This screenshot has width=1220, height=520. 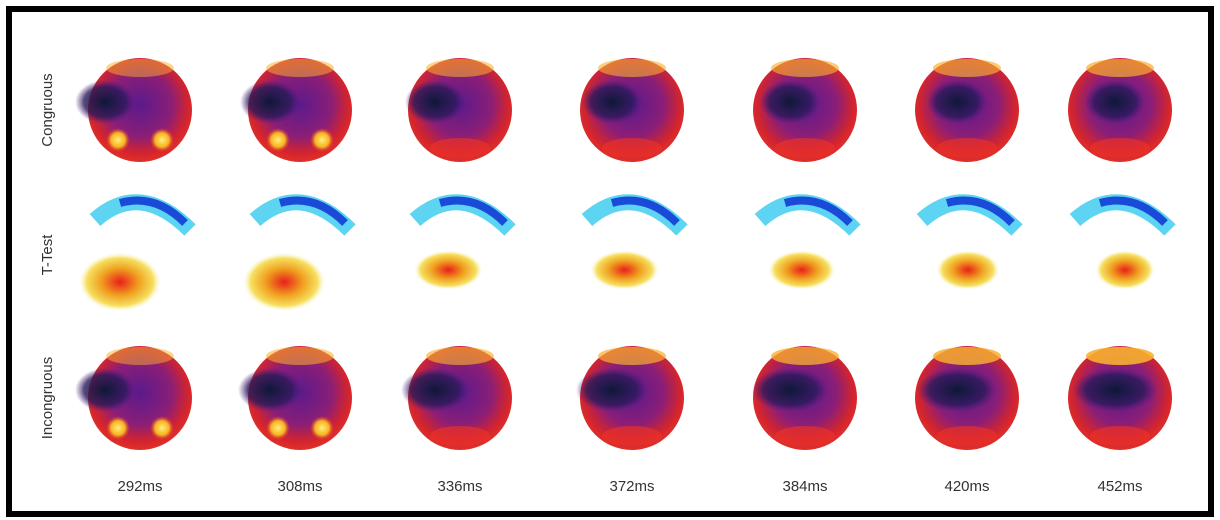 I want to click on time-label: 384ms, so click(x=804, y=486).